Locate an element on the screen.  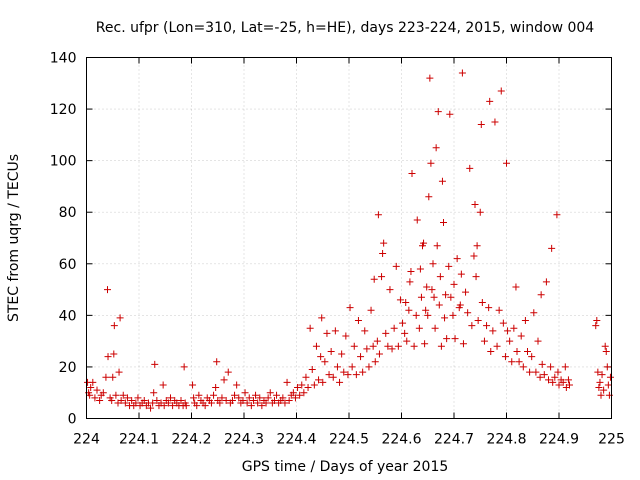
y-tick-label: 40 is located at coordinates (68, 316).